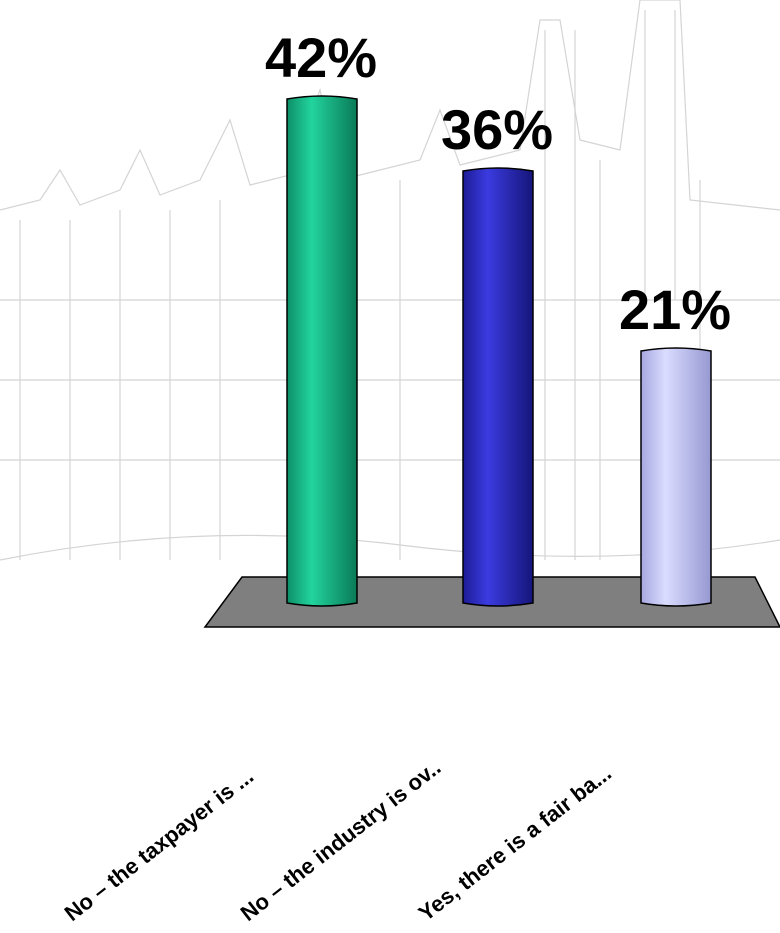  I want to click on value-label-2: 36%, so click(497, 129).